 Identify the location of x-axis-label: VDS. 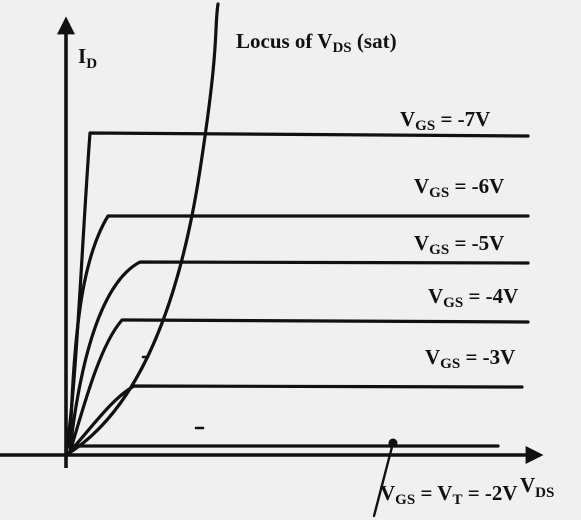
(537, 487).